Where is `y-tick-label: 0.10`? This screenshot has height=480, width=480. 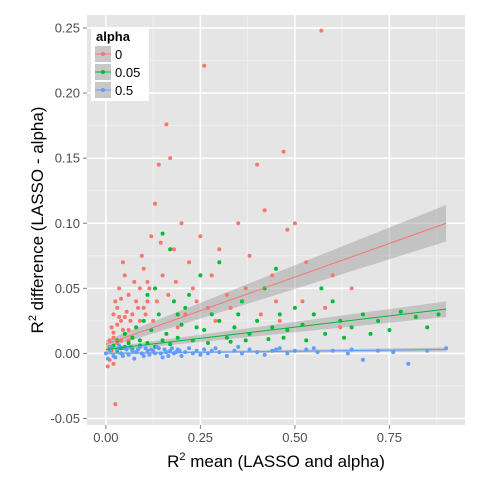
y-tick-label: 0.10 is located at coordinates (67, 223).